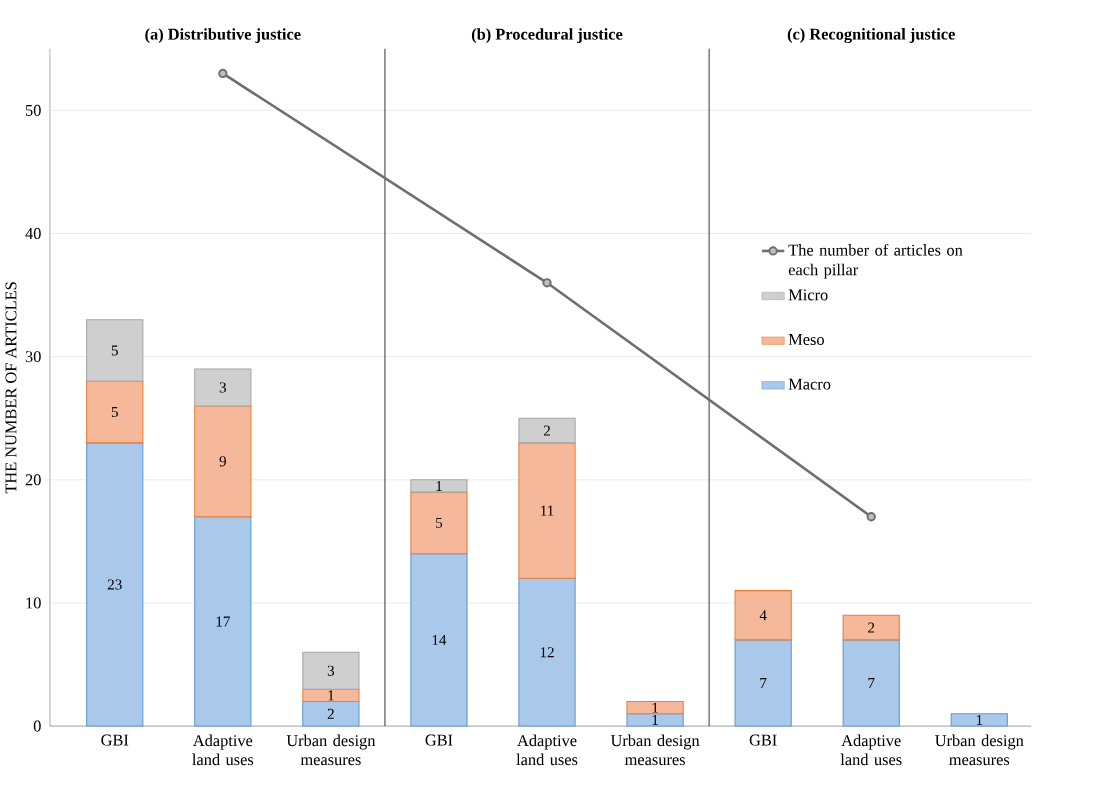  I want to click on y-tick-label: 20, so click(33, 480).